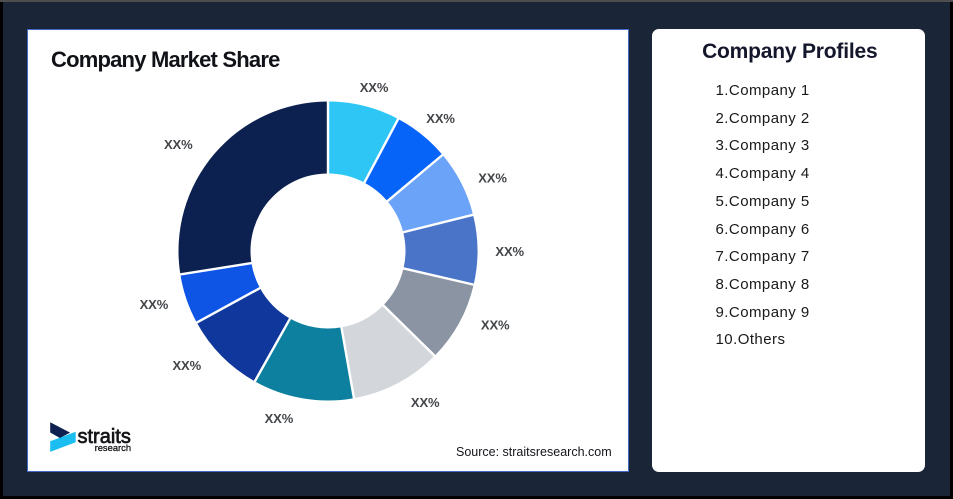 The width and height of the screenshot is (953, 499). What do you see at coordinates (113, 447) in the screenshot?
I see `svg-text: research` at bounding box center [113, 447].